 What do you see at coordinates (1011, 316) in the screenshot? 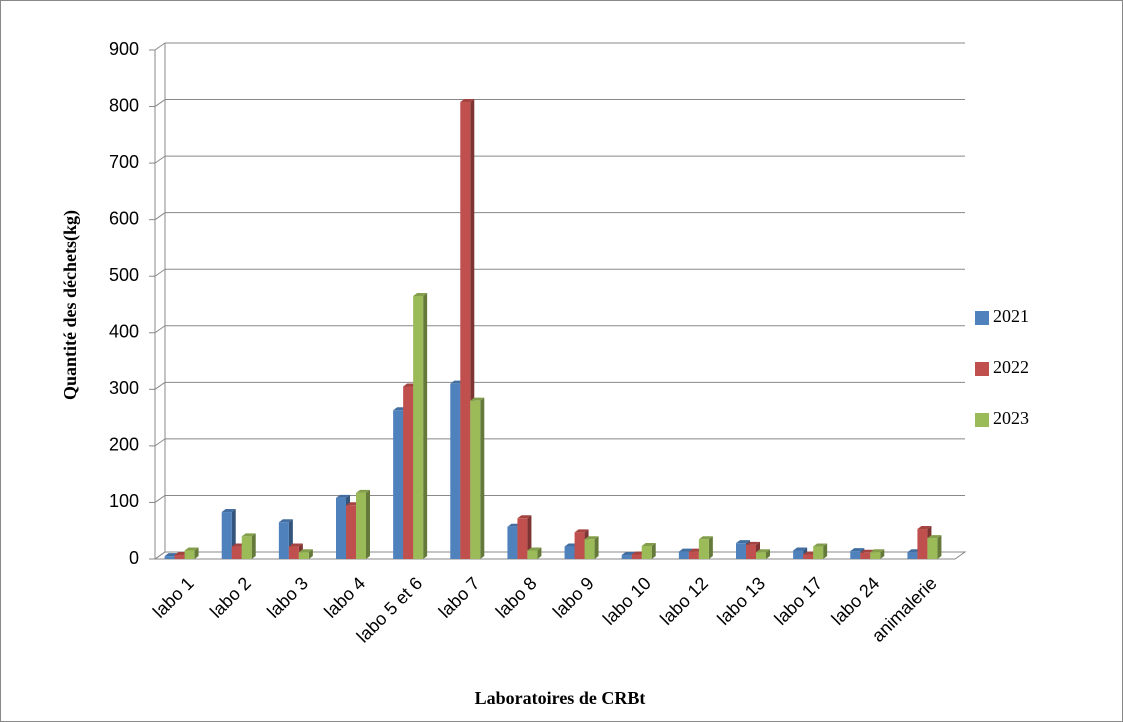
I see `legend-label: 2021` at bounding box center [1011, 316].